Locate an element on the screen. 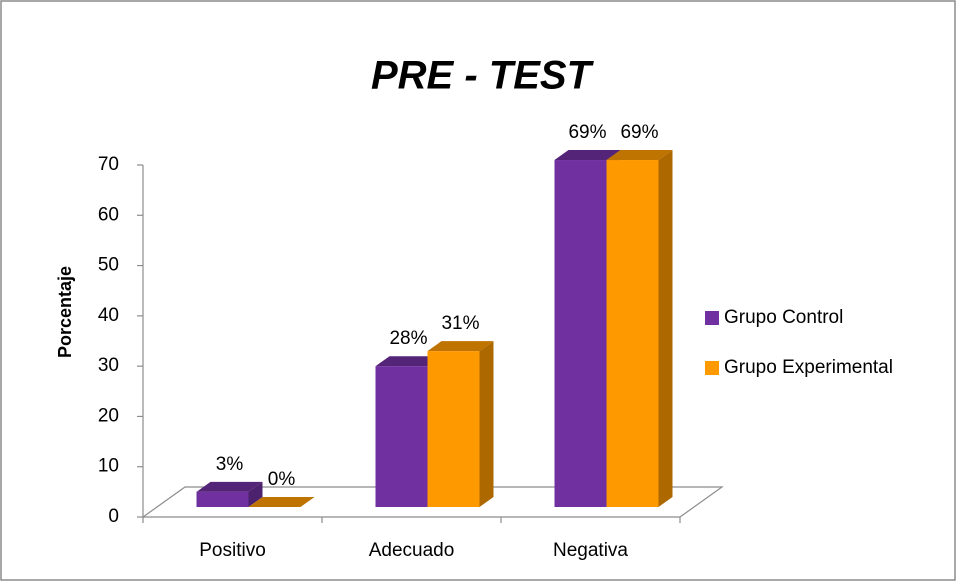 The image size is (957, 582). value-label: 0% is located at coordinates (282, 479).